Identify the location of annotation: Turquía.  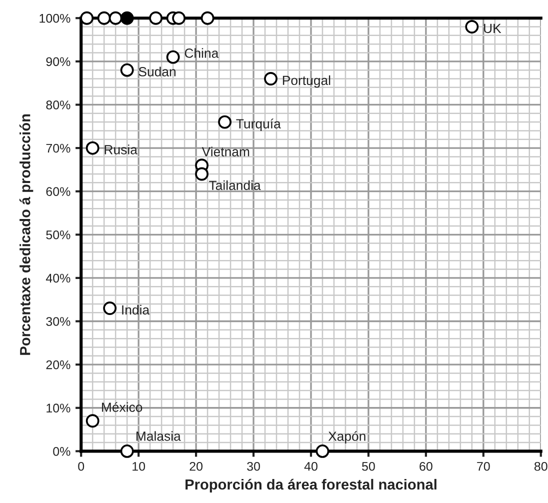
(258, 125).